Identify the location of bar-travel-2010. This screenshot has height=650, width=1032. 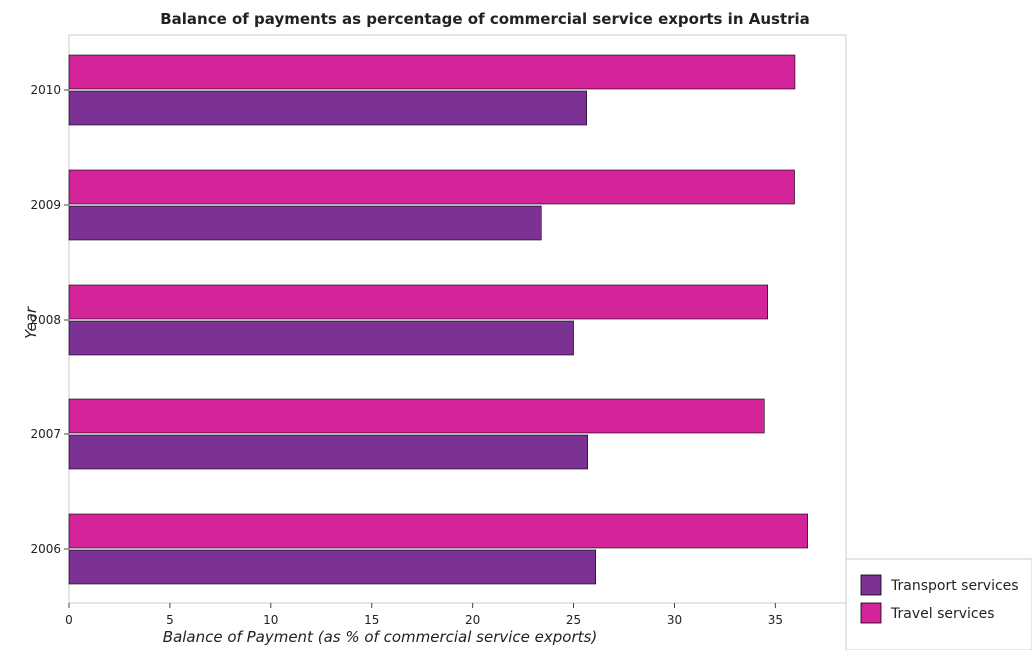
(432, 72).